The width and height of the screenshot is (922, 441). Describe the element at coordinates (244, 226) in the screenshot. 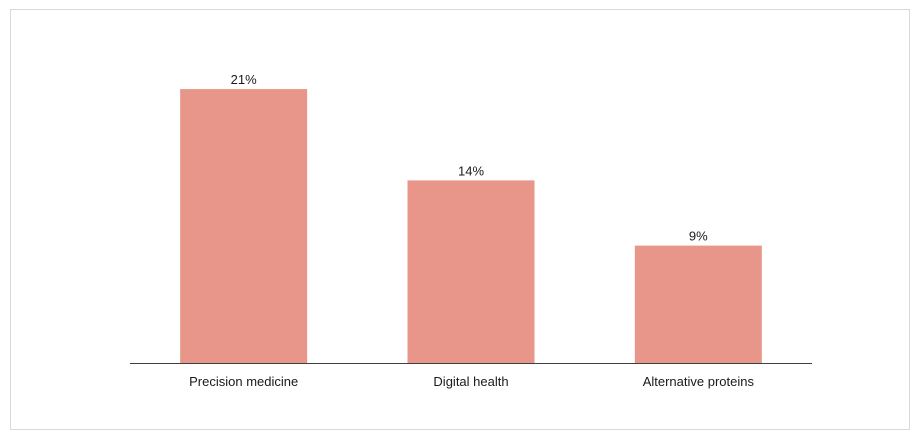

I see `bar-precision-medicine` at that location.